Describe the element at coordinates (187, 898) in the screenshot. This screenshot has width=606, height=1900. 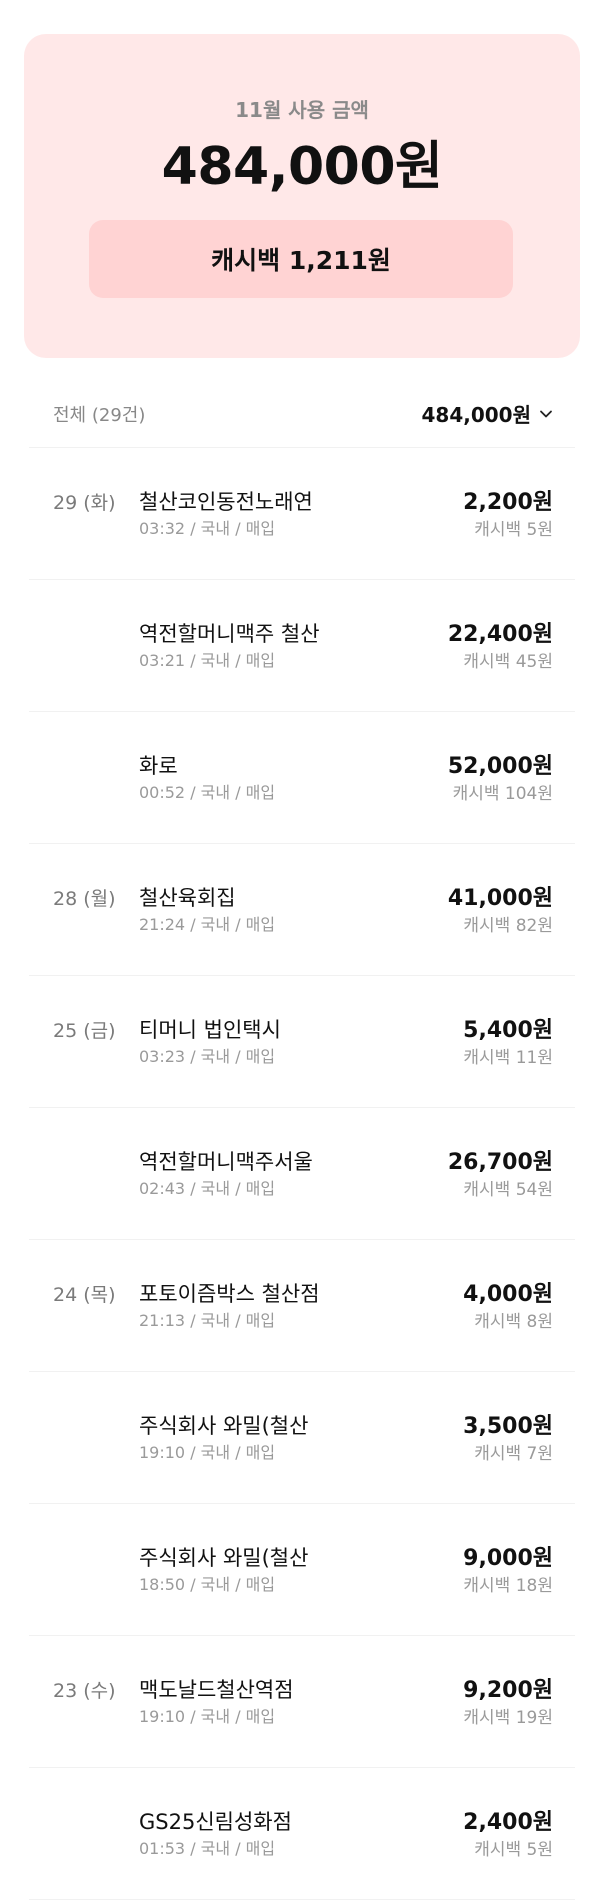
I see `row-merchant: 철산육회집` at that location.